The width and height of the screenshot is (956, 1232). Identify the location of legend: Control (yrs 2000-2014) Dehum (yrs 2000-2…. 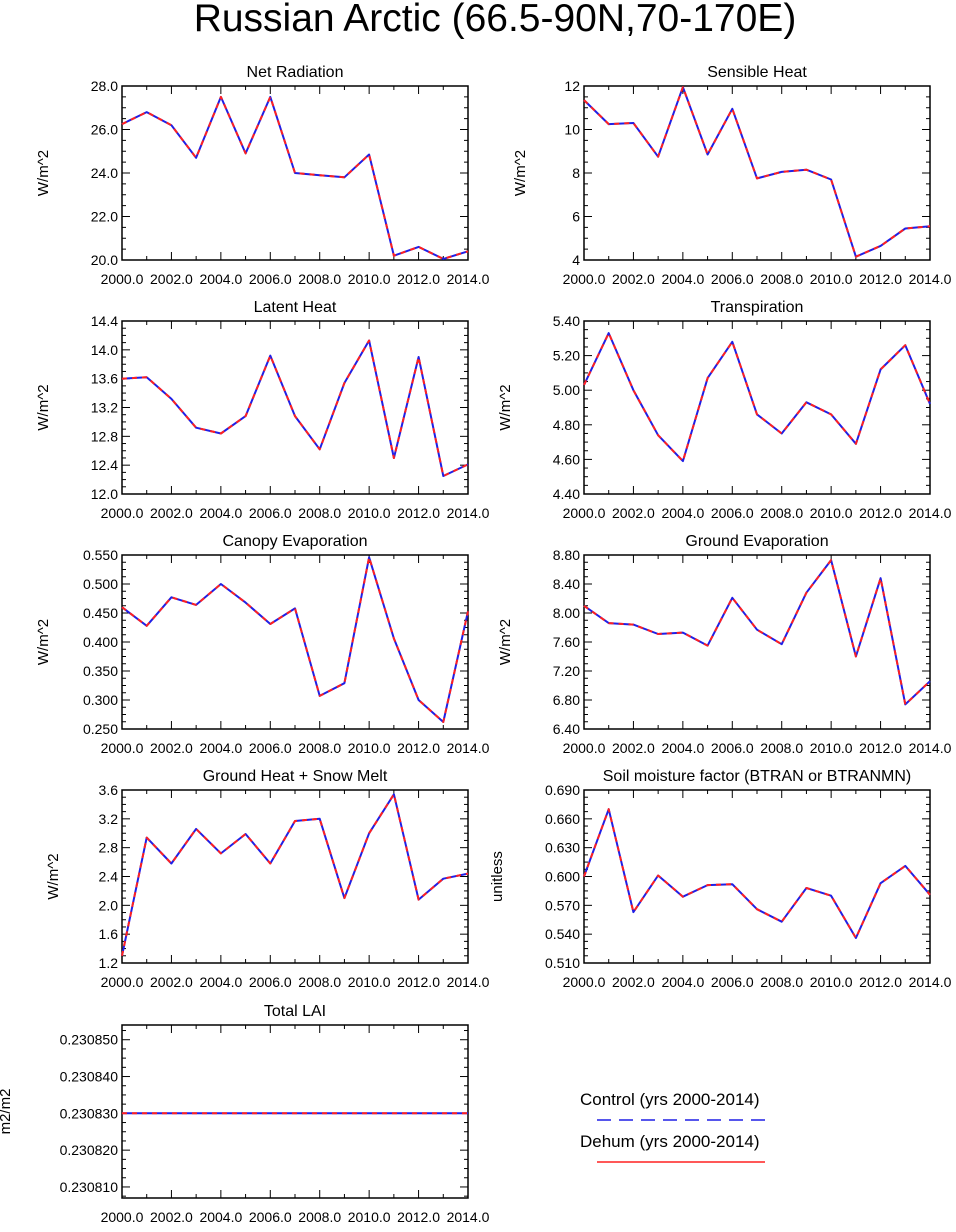
(672, 1126).